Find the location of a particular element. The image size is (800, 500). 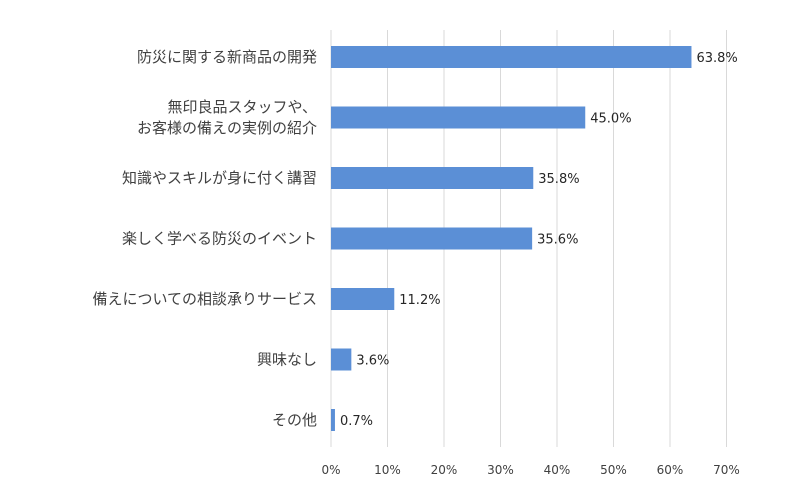

category-label: 知識やスキルが身に付く講習 is located at coordinates (219, 178).